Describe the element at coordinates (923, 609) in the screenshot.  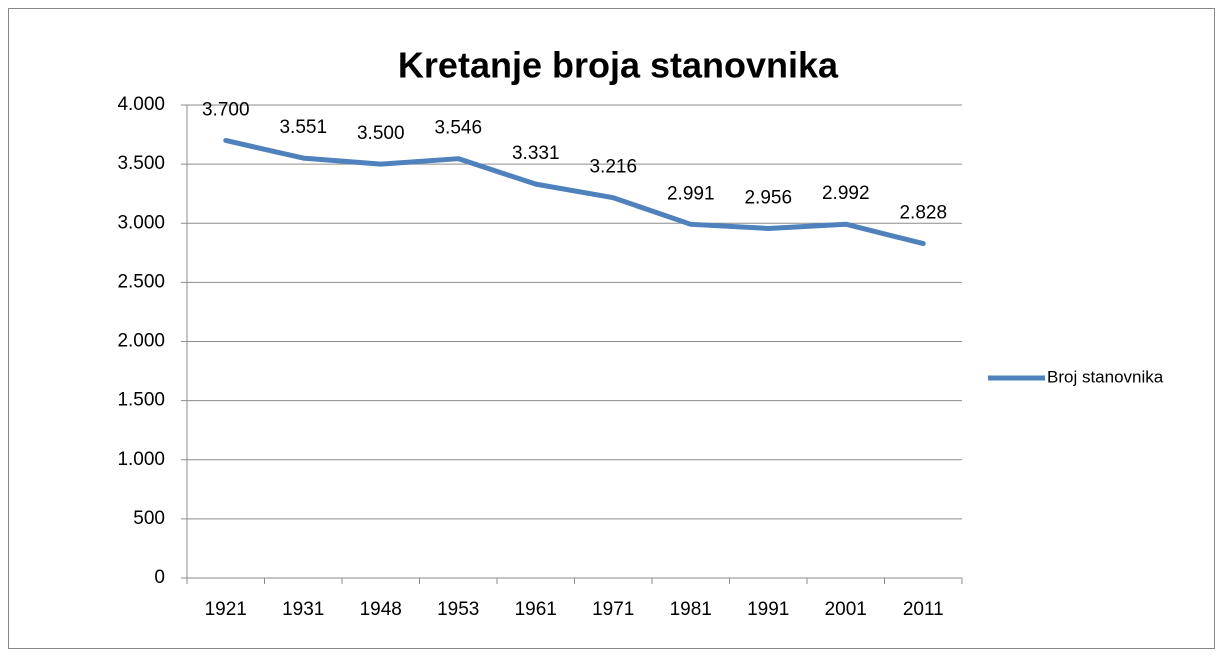
I see `x-tick-label: 2011` at that location.